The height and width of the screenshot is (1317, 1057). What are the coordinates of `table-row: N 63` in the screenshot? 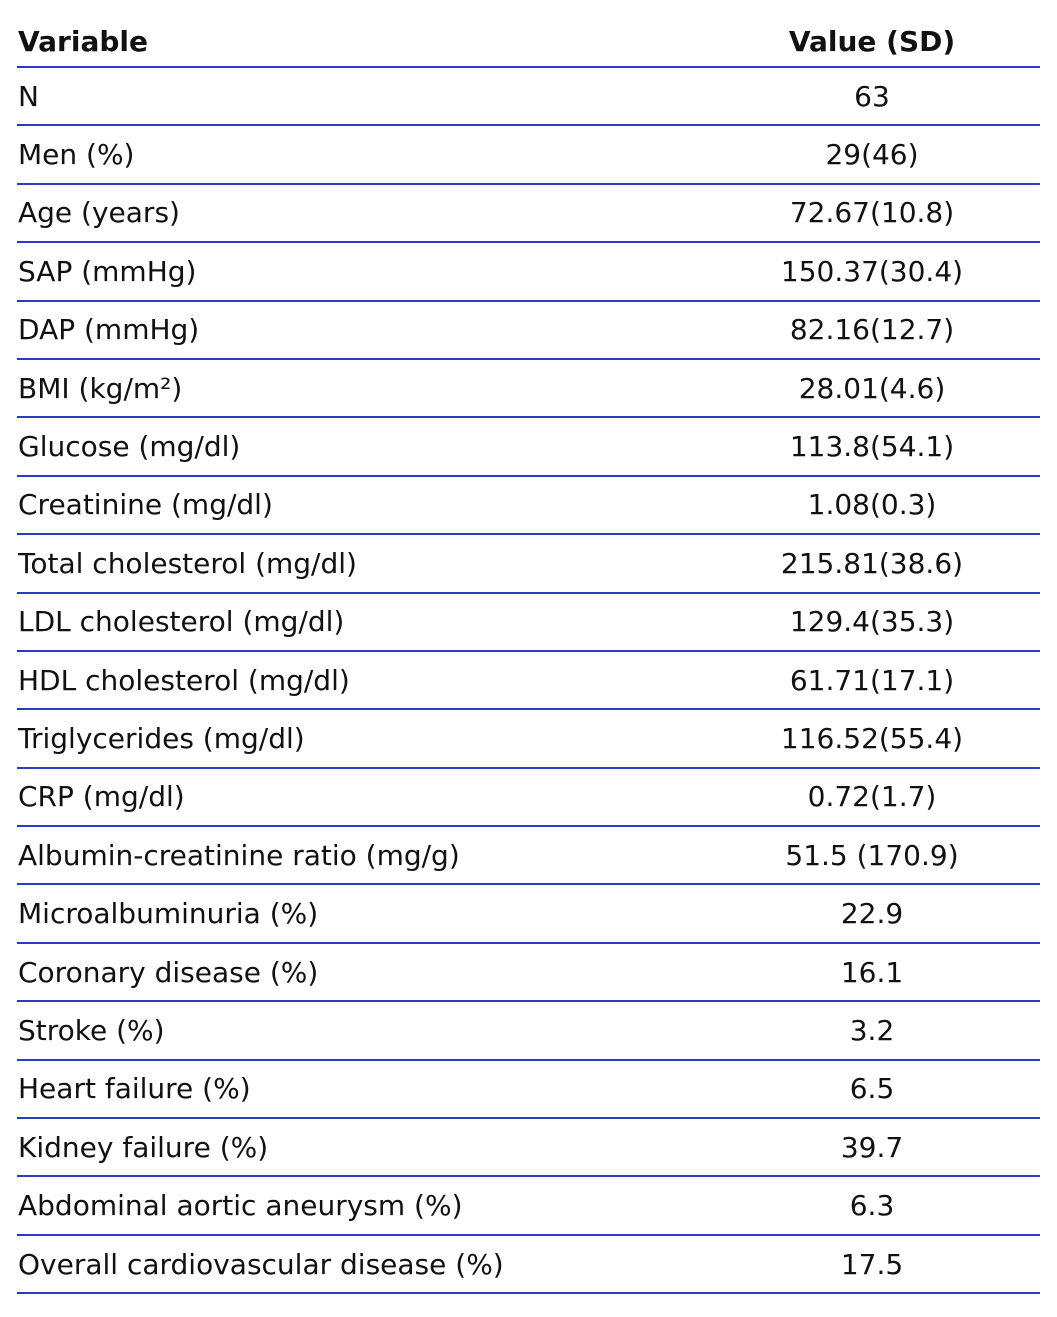 It's located at (528, 97).